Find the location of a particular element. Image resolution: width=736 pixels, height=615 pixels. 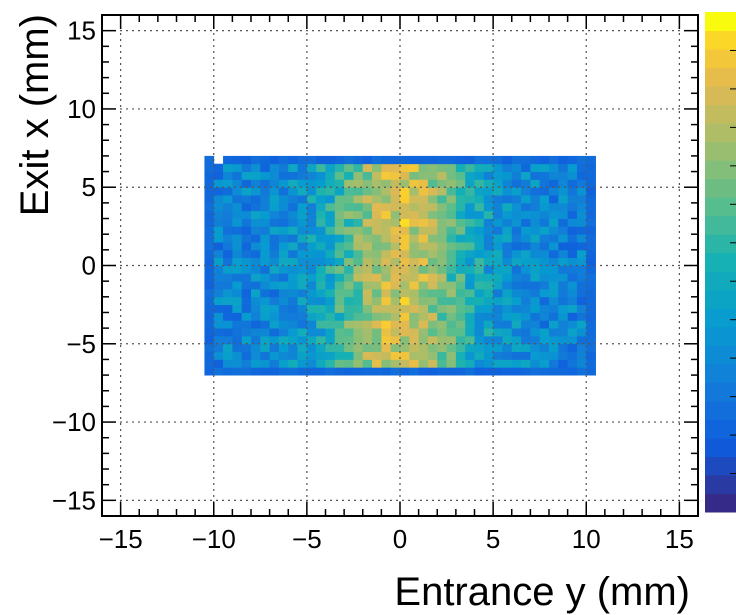

x-tick-label: −5 is located at coordinates (307, 539).